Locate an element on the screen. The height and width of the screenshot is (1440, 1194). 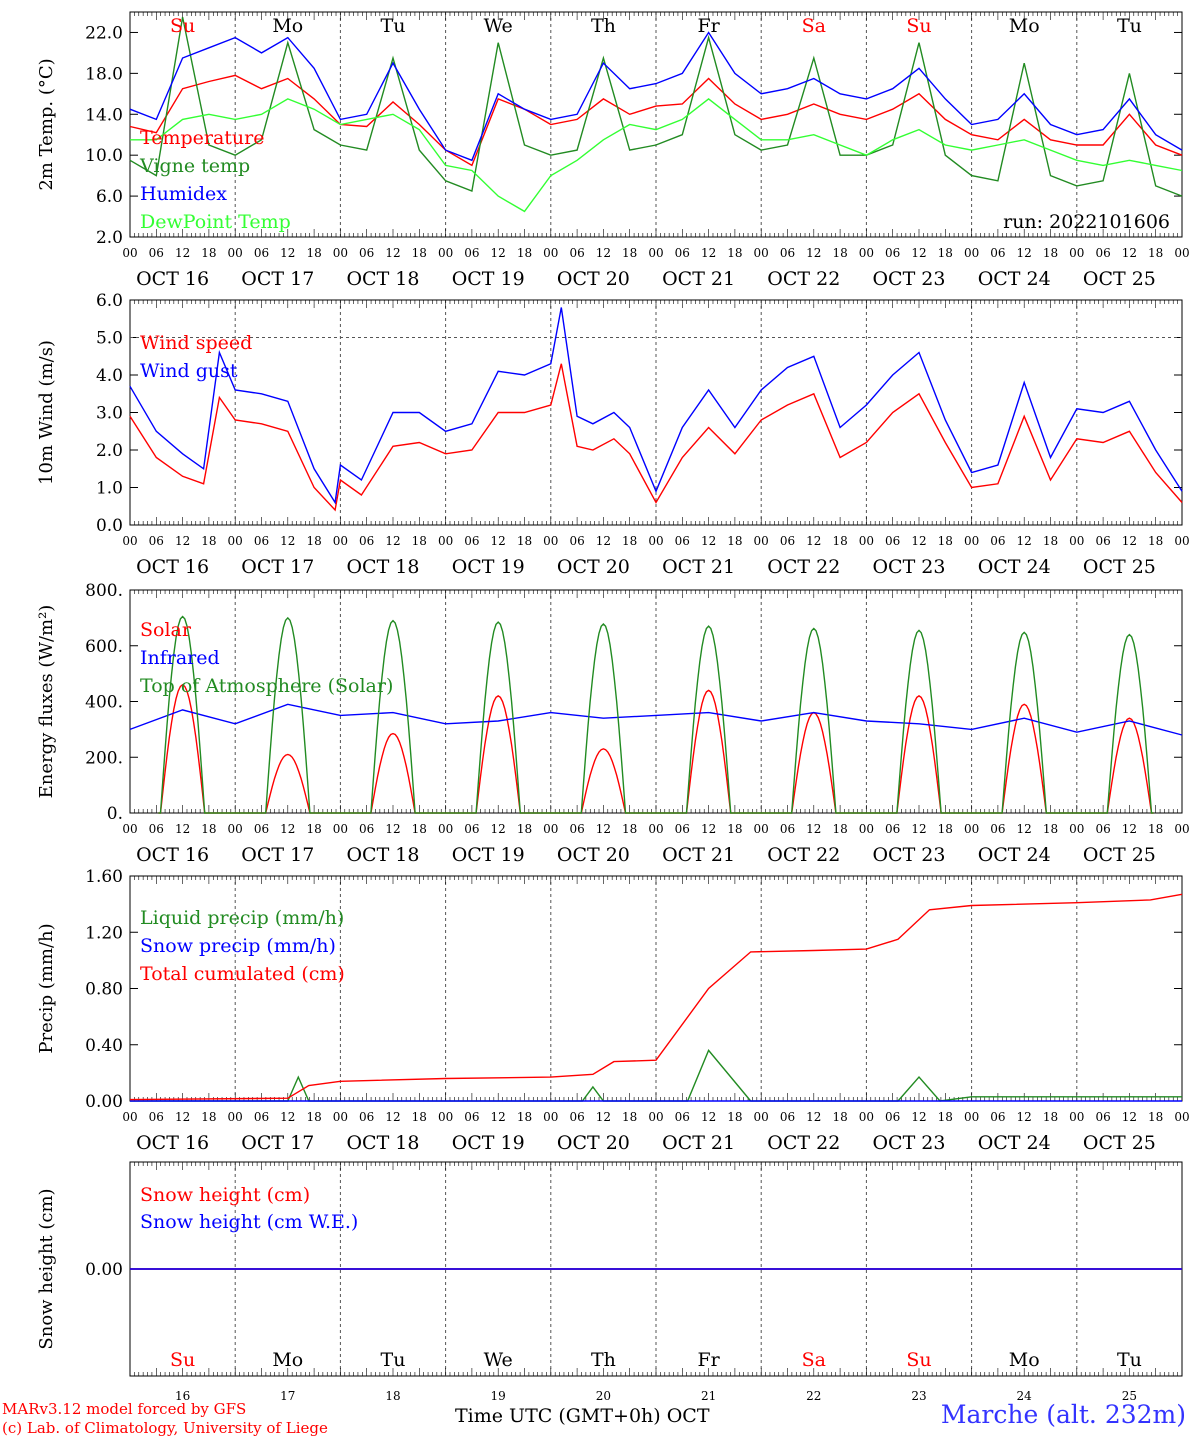
weekday-label: Mo is located at coordinates (1024, 26).